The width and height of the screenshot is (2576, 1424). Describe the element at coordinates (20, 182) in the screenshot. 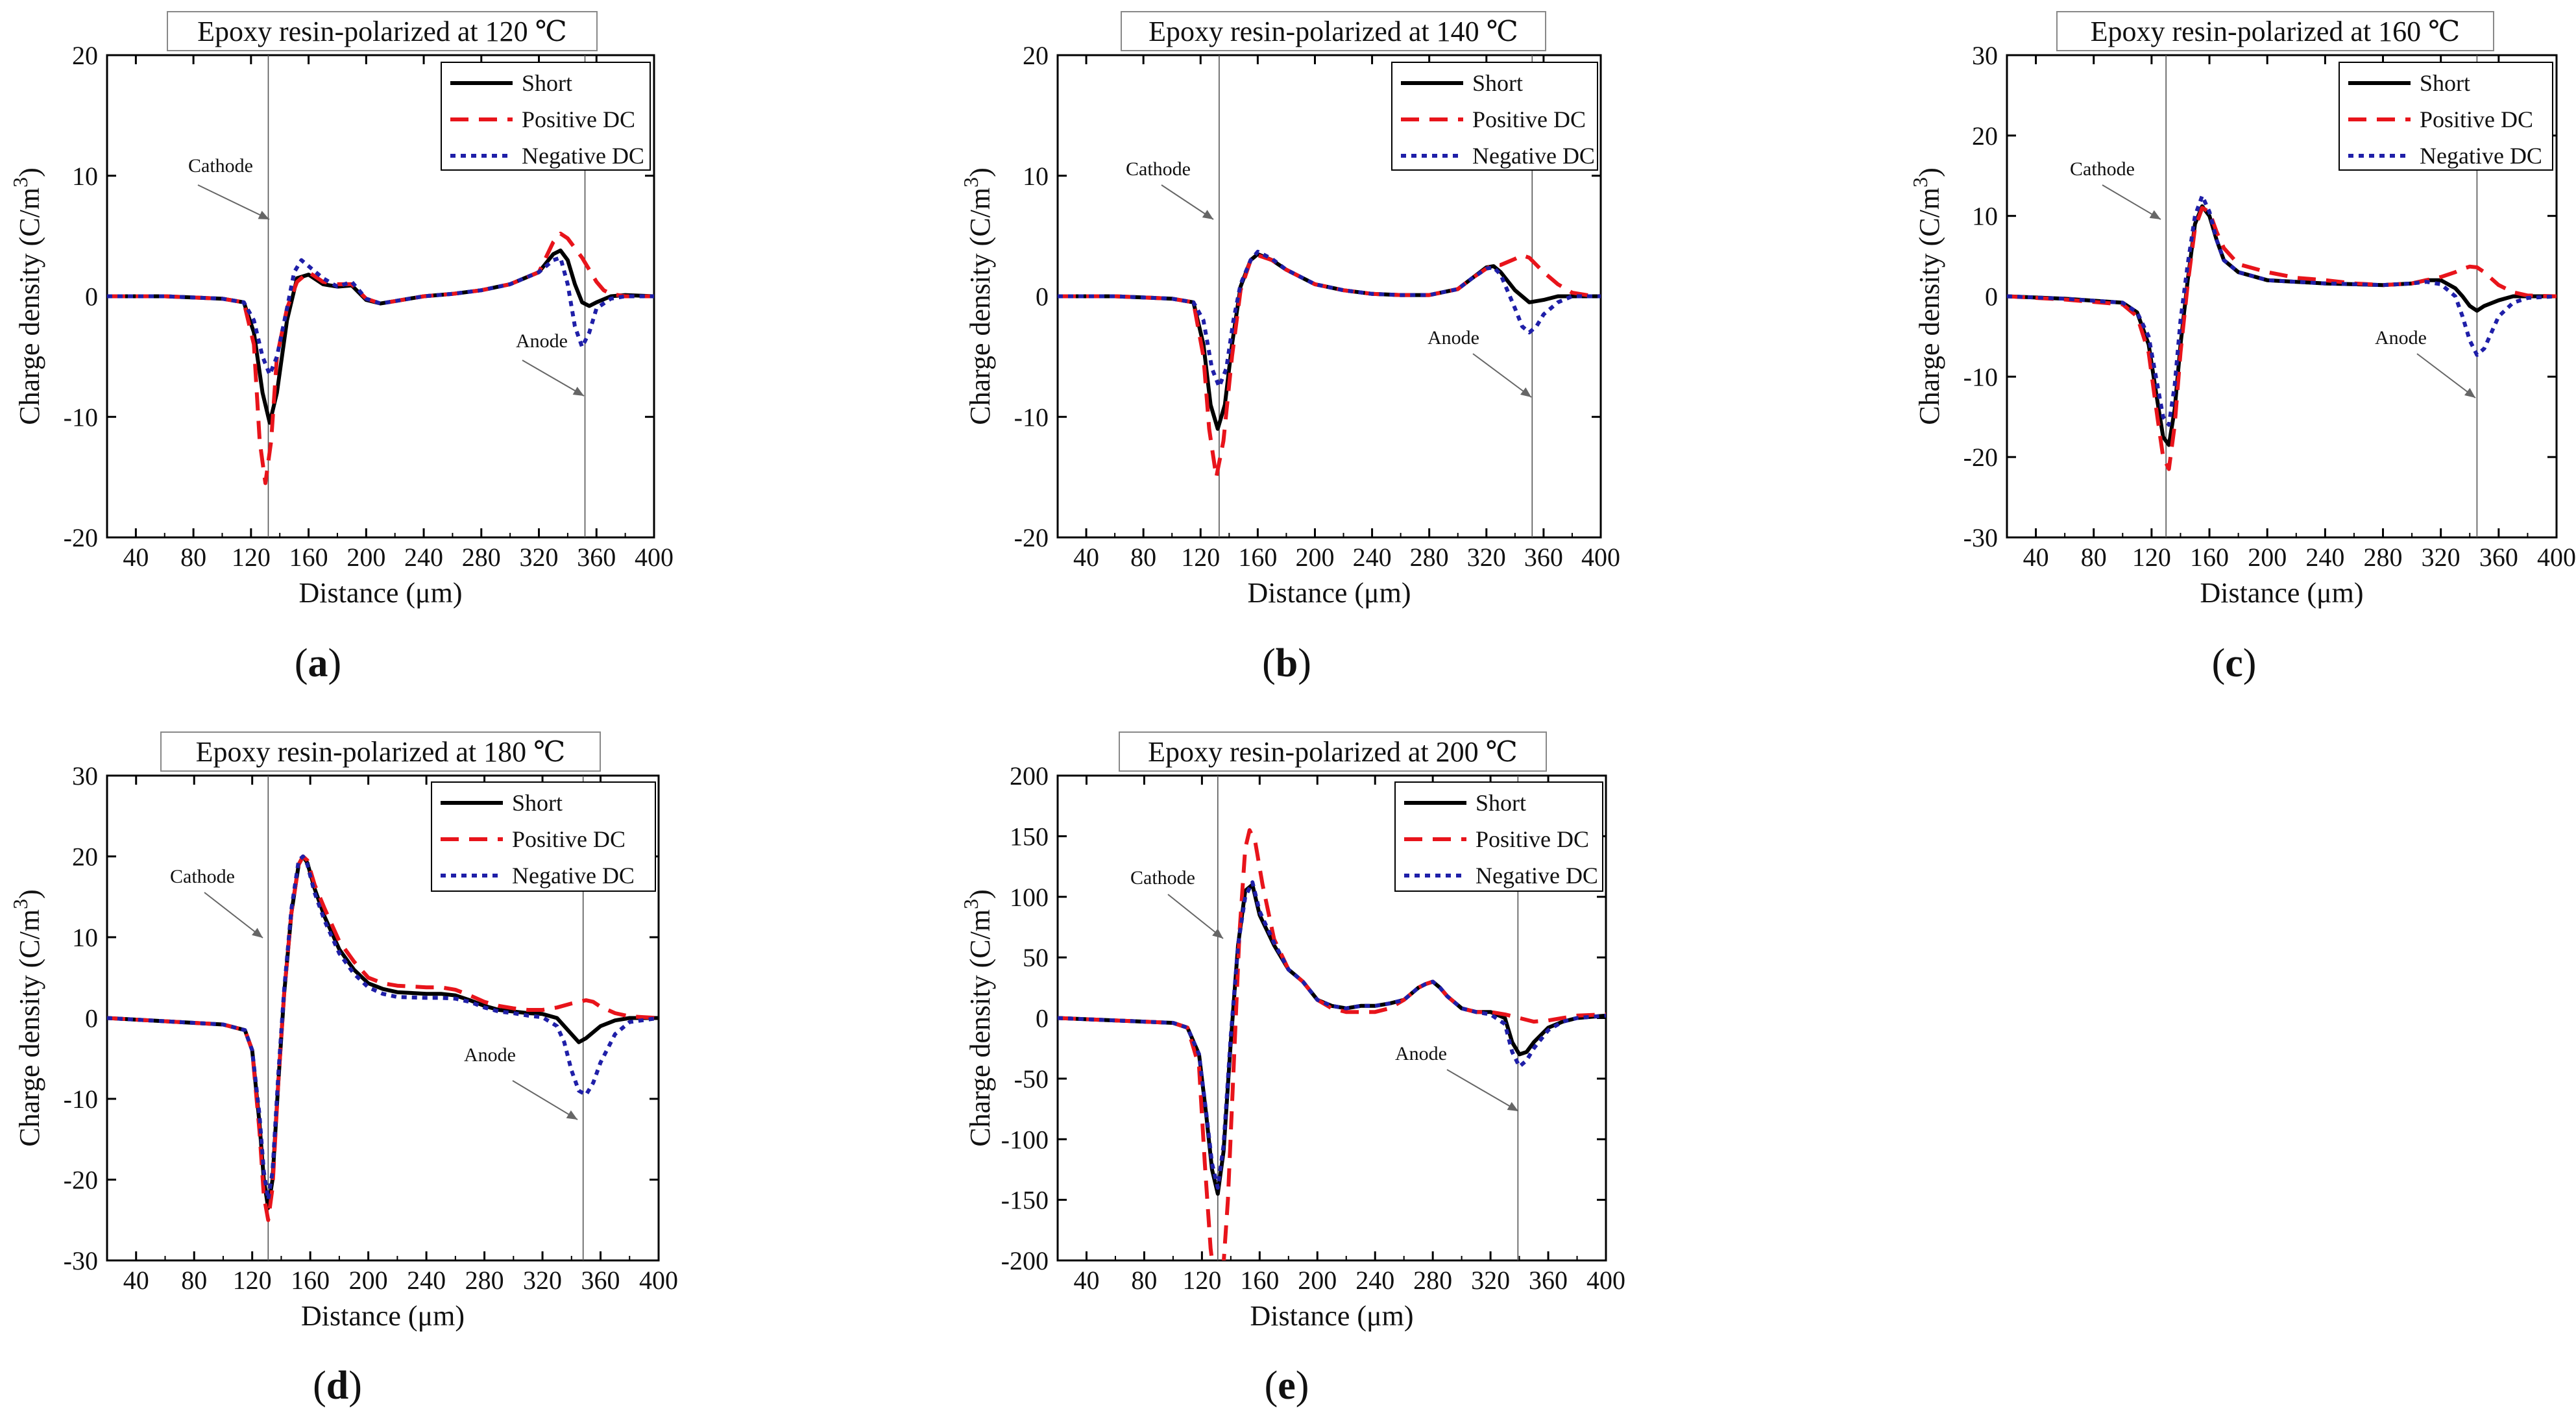

I see `y-axis-label-exponent: 3` at that location.